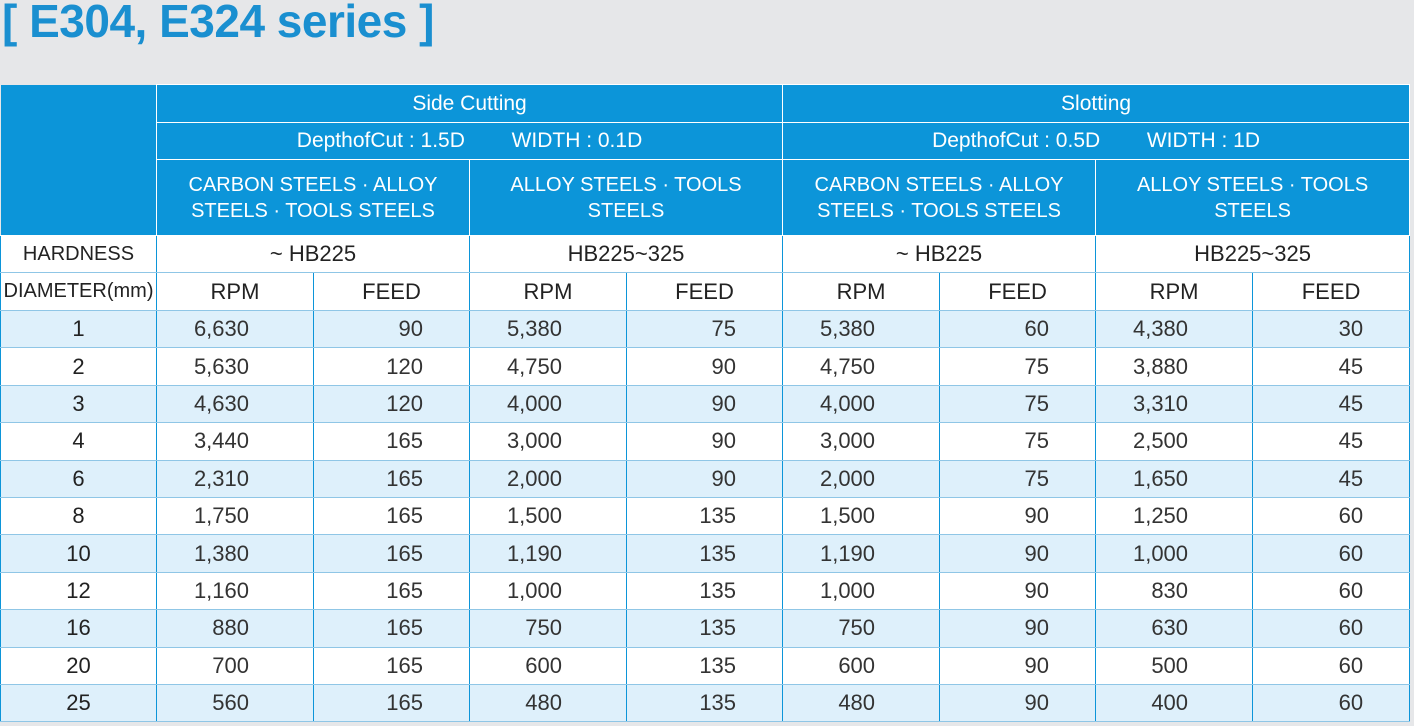 Image resolution: width=1414 pixels, height=726 pixels. I want to click on slotting-parameters: DepthofCut : 0.5D WIDTH : 1D, so click(1096, 141).